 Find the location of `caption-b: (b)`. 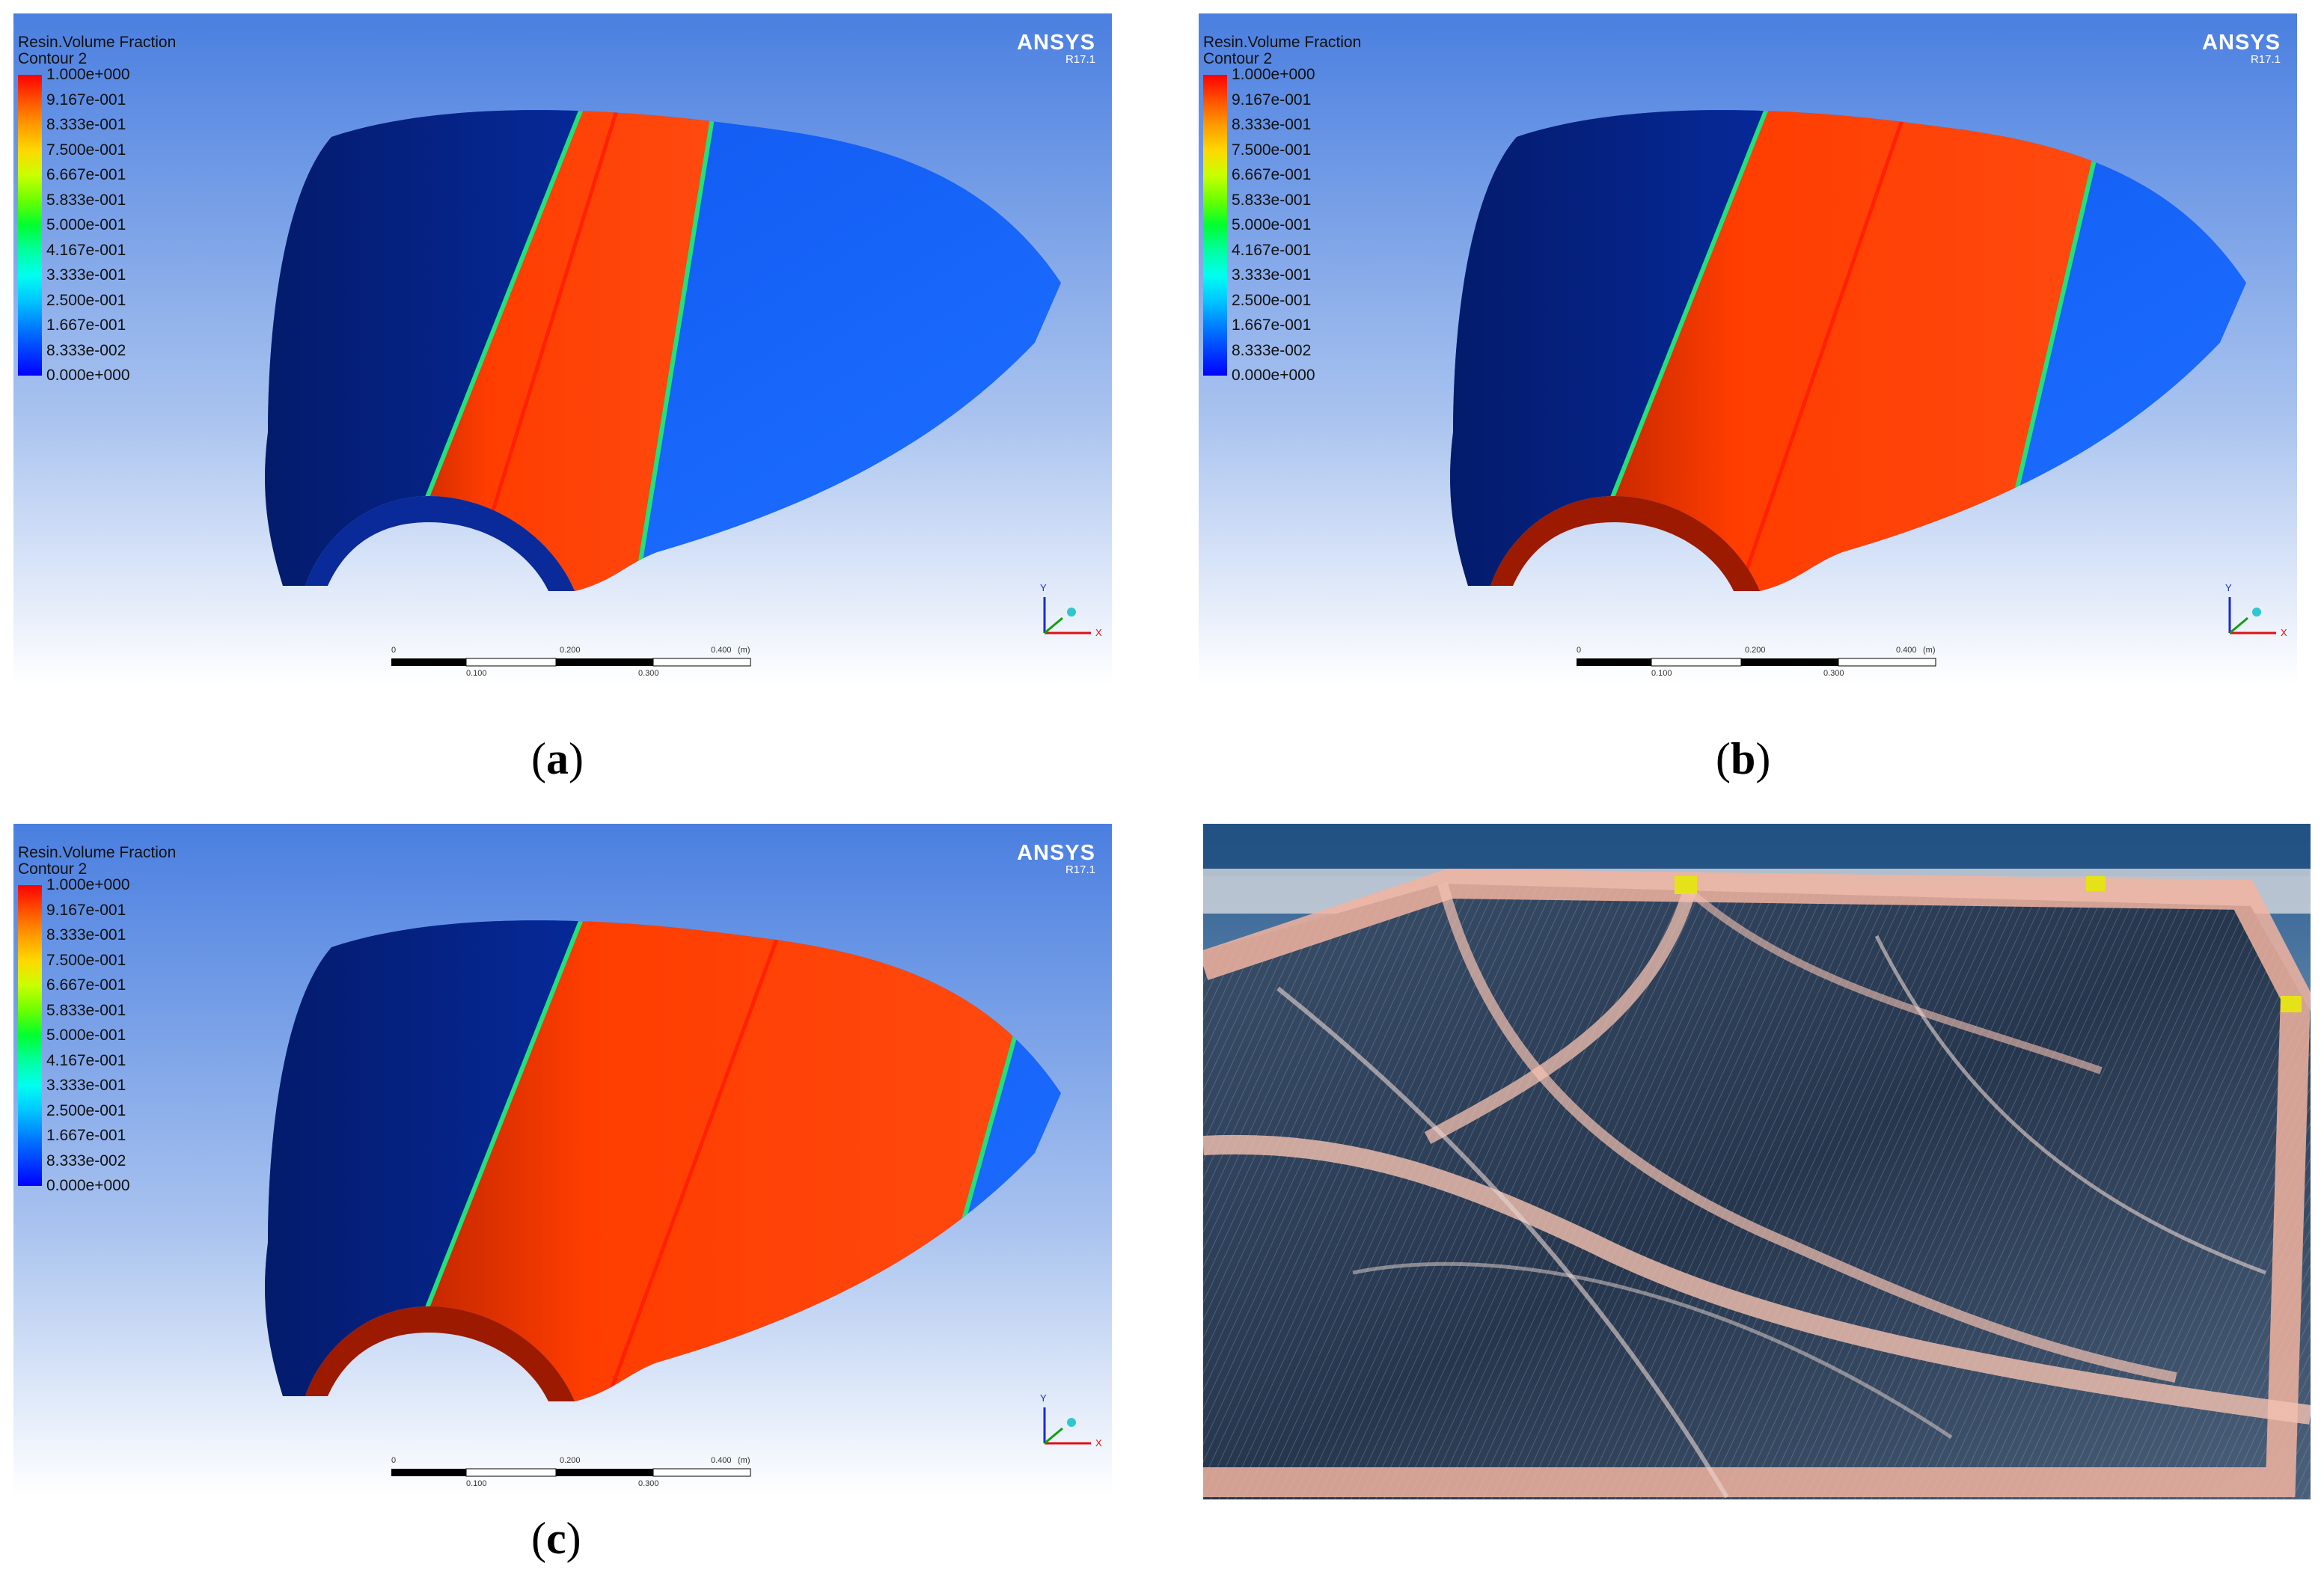

caption-b: (b) is located at coordinates (1743, 758).